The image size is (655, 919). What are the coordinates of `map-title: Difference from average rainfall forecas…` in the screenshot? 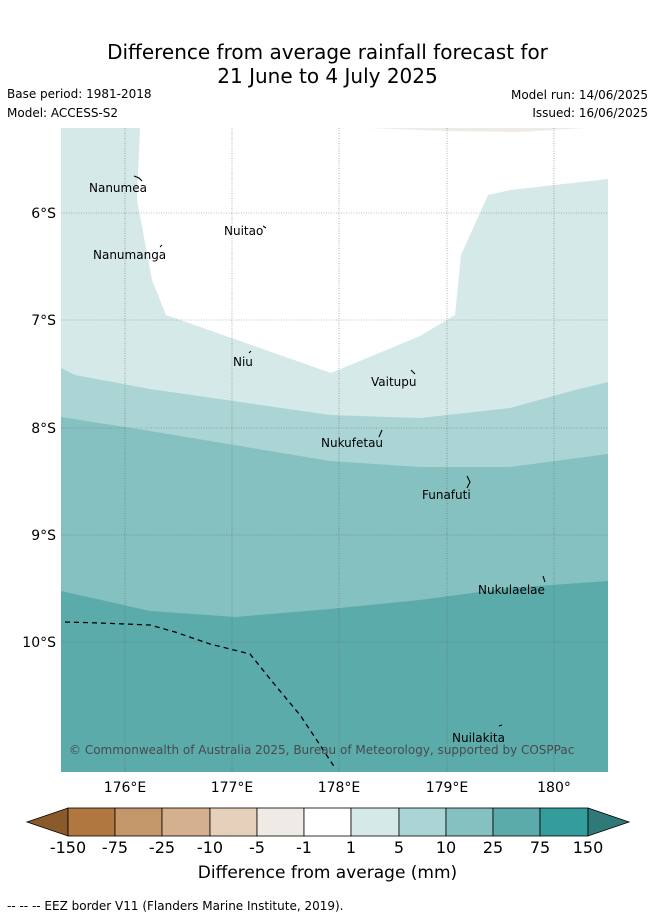 It's located at (327, 64).